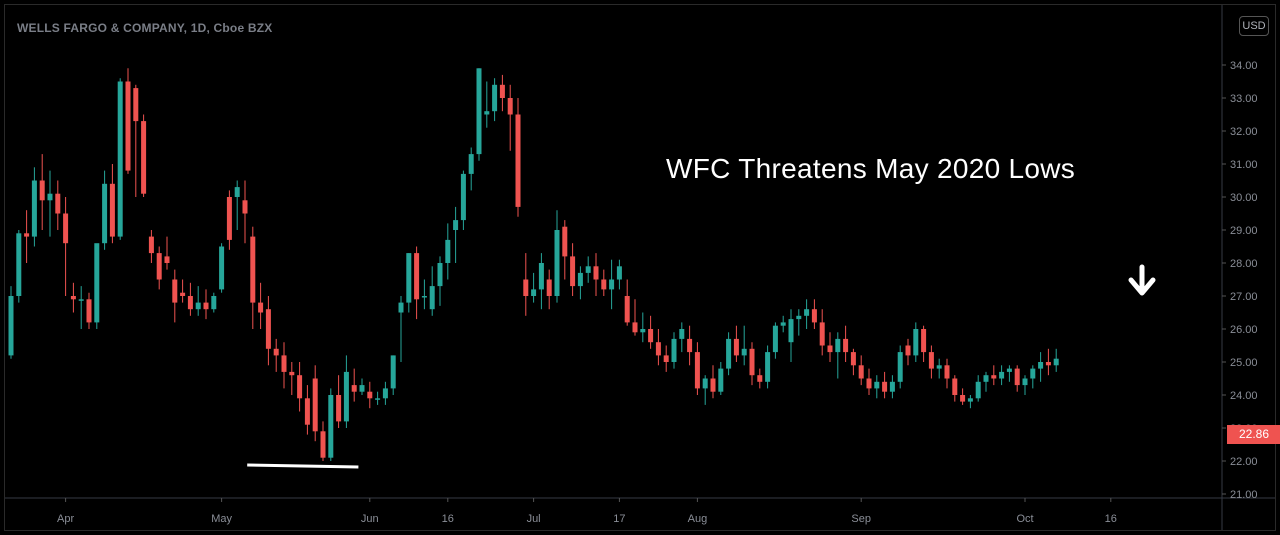 Image resolution: width=1280 pixels, height=535 pixels. I want to click on y-tick-label: 22.00, so click(1244, 462).